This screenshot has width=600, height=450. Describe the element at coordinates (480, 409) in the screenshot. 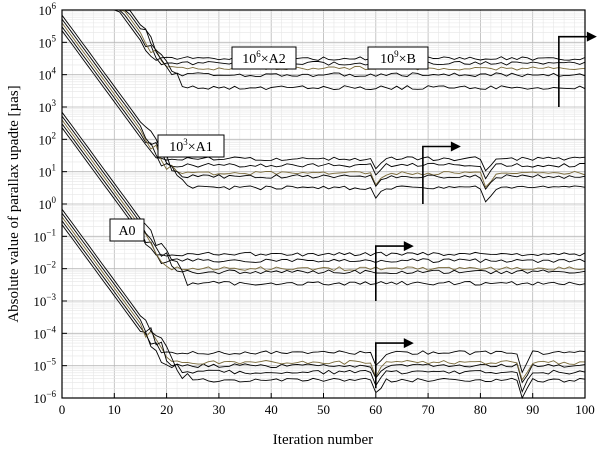

I see `x-tick-label: 80` at that location.